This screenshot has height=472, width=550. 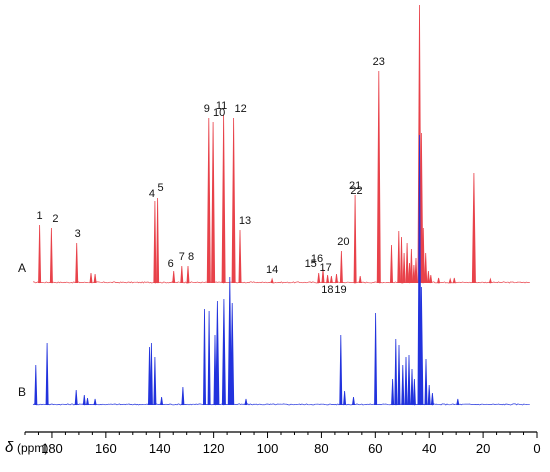 I want to click on x-axis-tick-label: 80, so click(x=321, y=448).